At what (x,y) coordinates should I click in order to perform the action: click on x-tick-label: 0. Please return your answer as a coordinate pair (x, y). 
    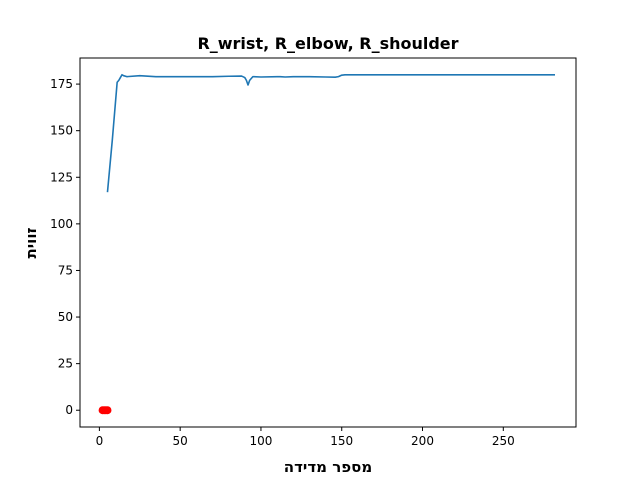
    Looking at the image, I should click on (100, 441).